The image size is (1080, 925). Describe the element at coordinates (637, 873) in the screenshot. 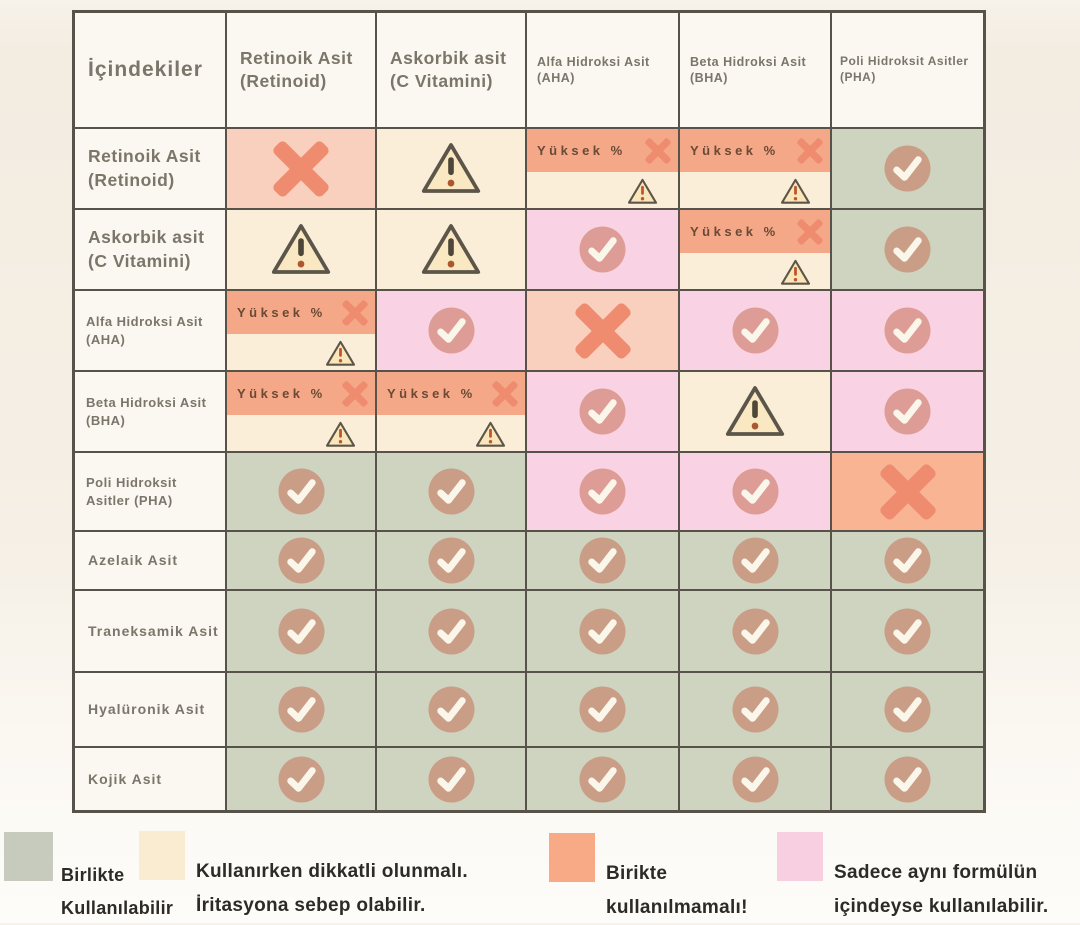

I see `legend-label-line: Birikte` at that location.